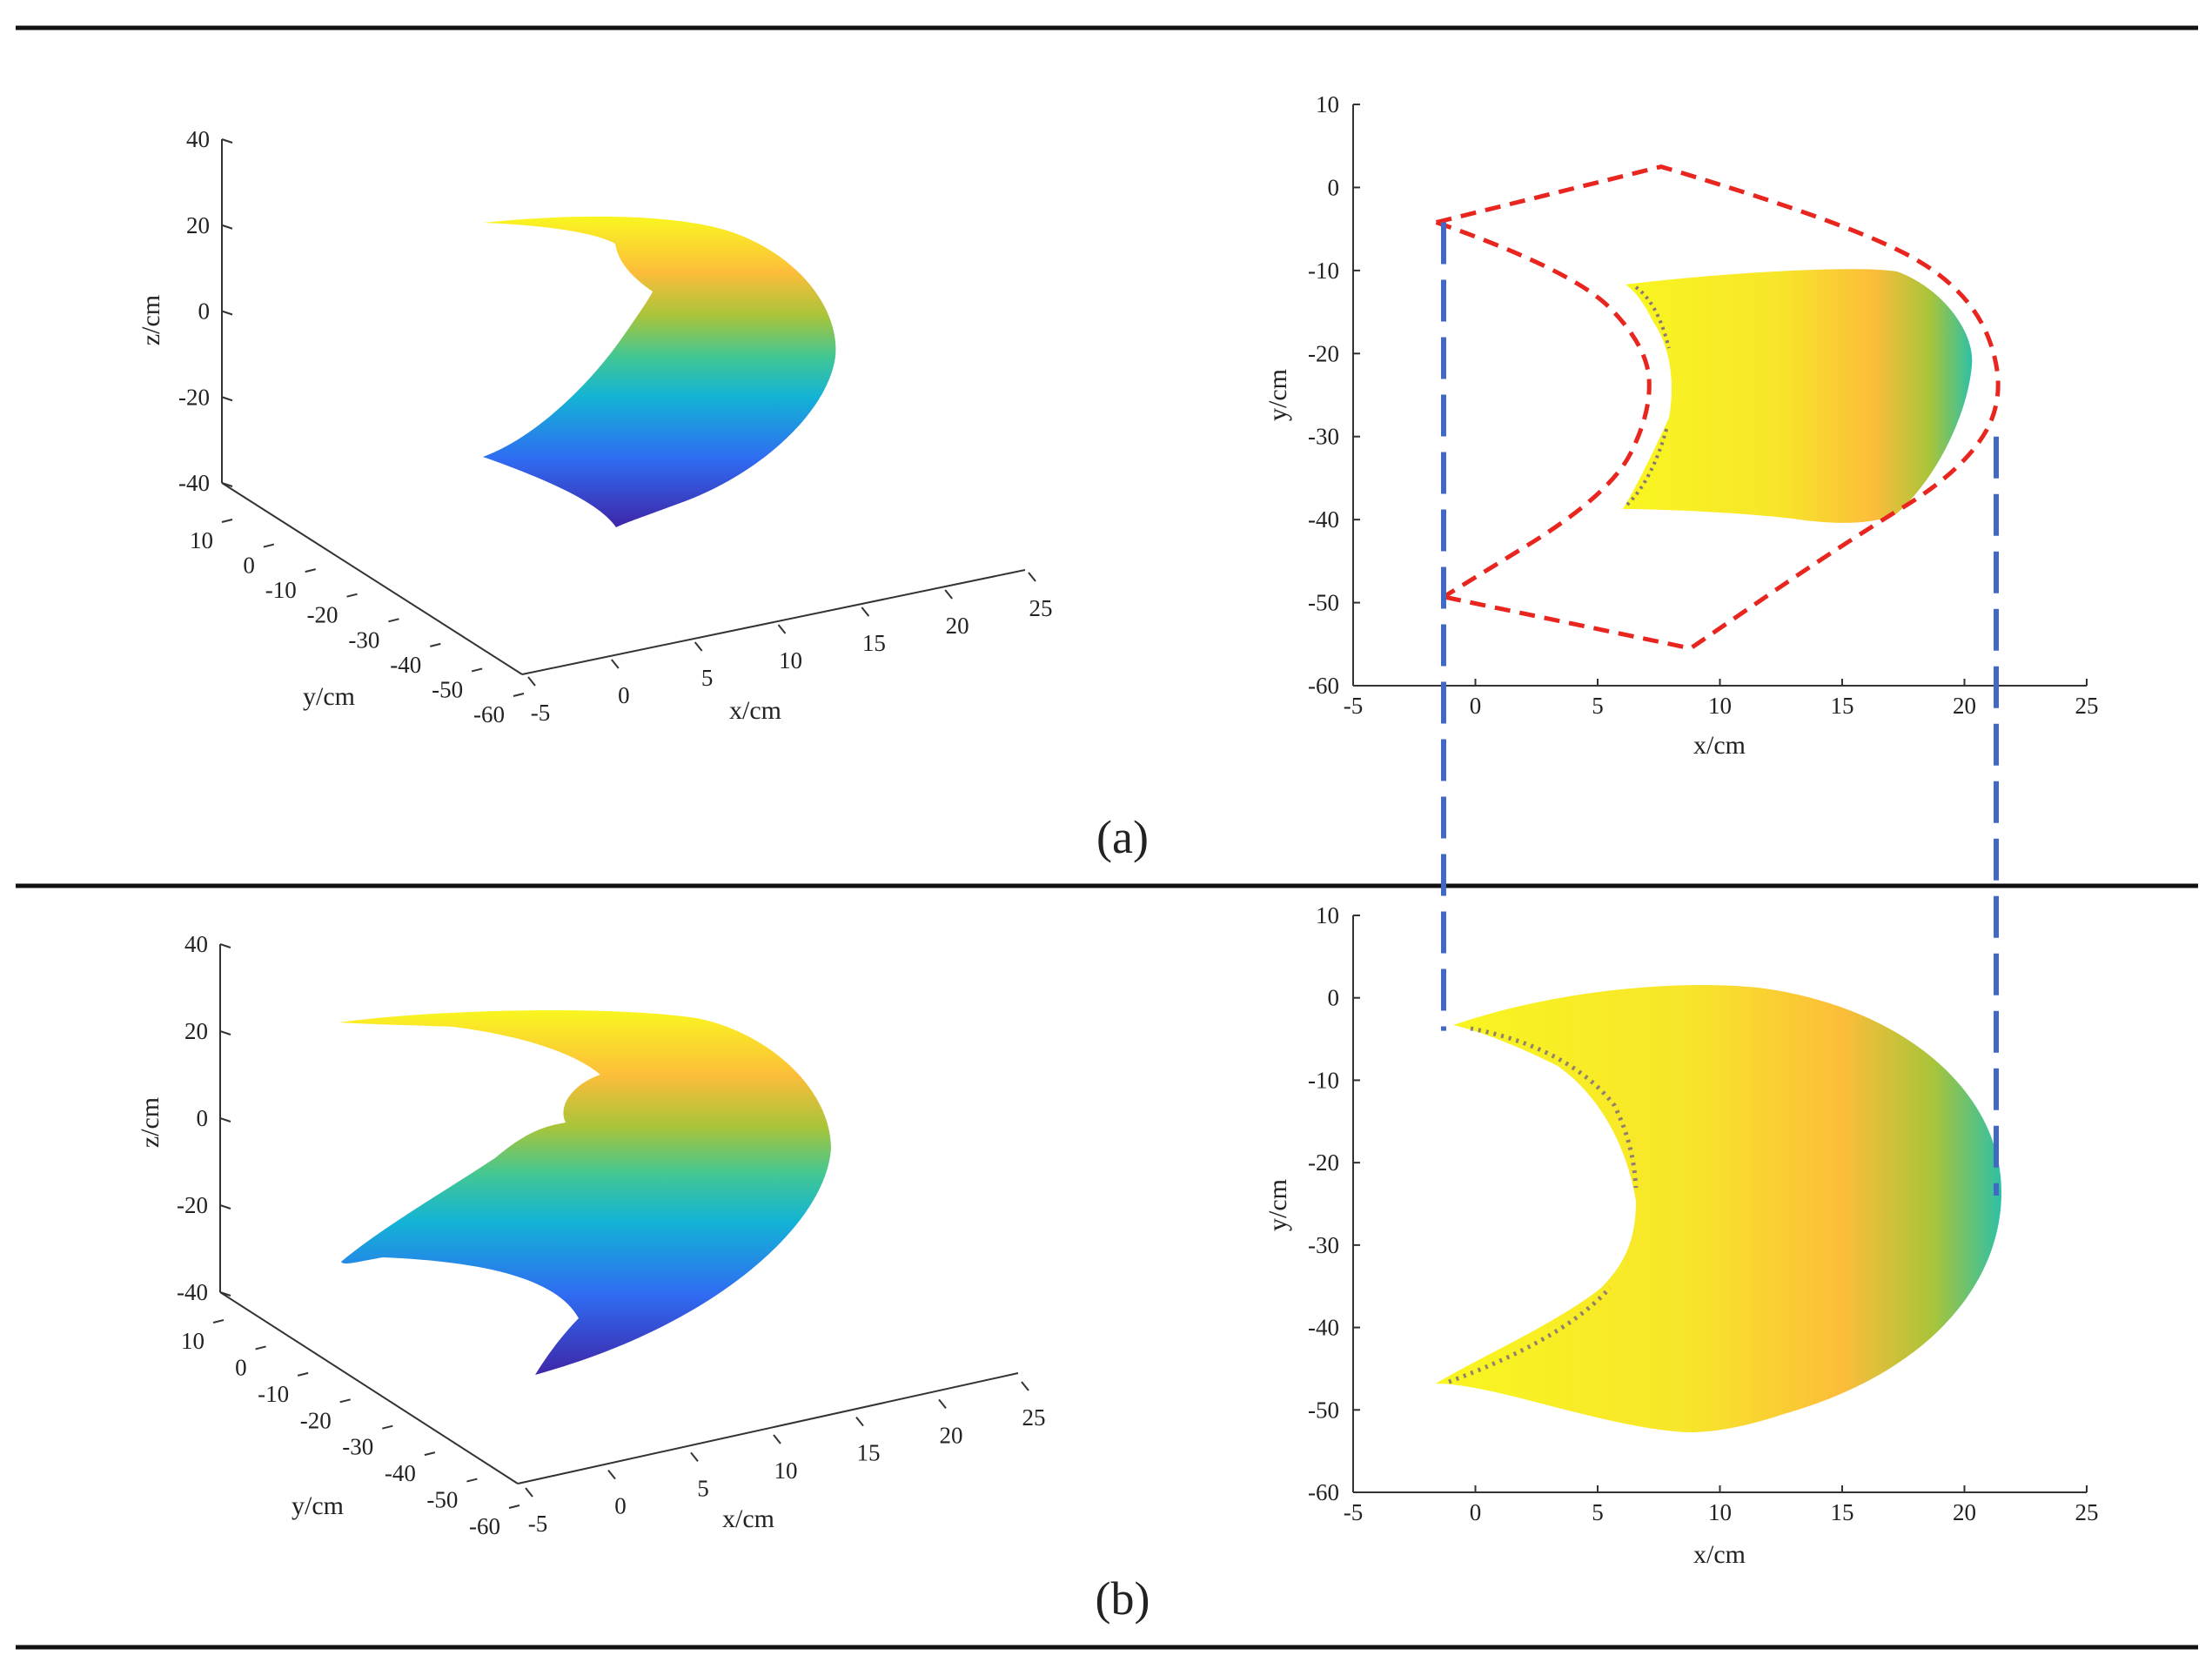  What do you see at coordinates (192, 1205) in the screenshot?
I see `z-tick-label: -20` at bounding box center [192, 1205].